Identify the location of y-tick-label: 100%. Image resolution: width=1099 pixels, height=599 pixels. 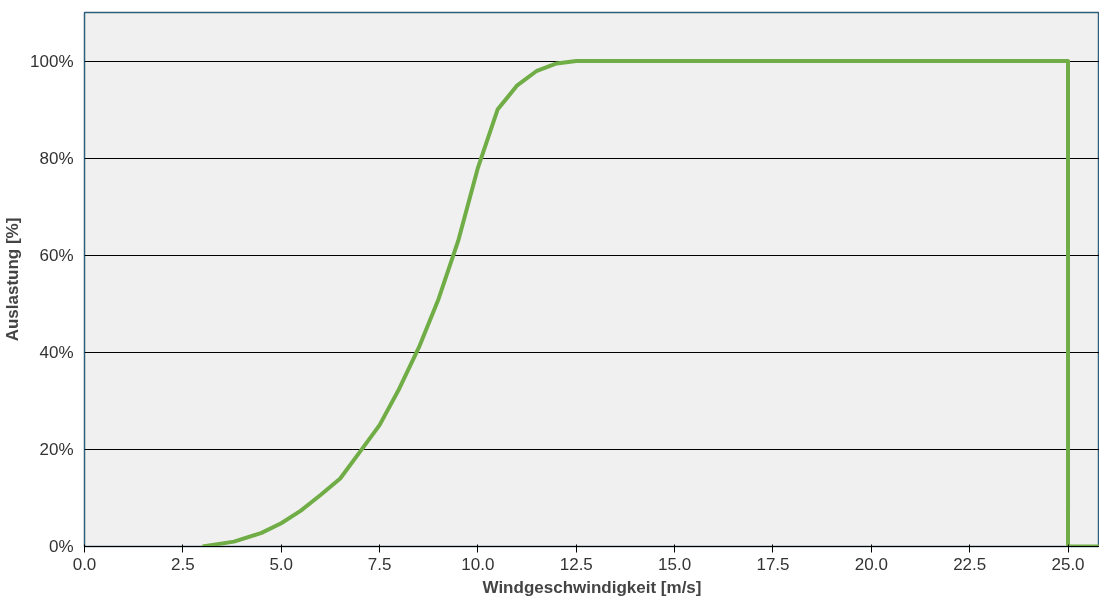
(52, 61).